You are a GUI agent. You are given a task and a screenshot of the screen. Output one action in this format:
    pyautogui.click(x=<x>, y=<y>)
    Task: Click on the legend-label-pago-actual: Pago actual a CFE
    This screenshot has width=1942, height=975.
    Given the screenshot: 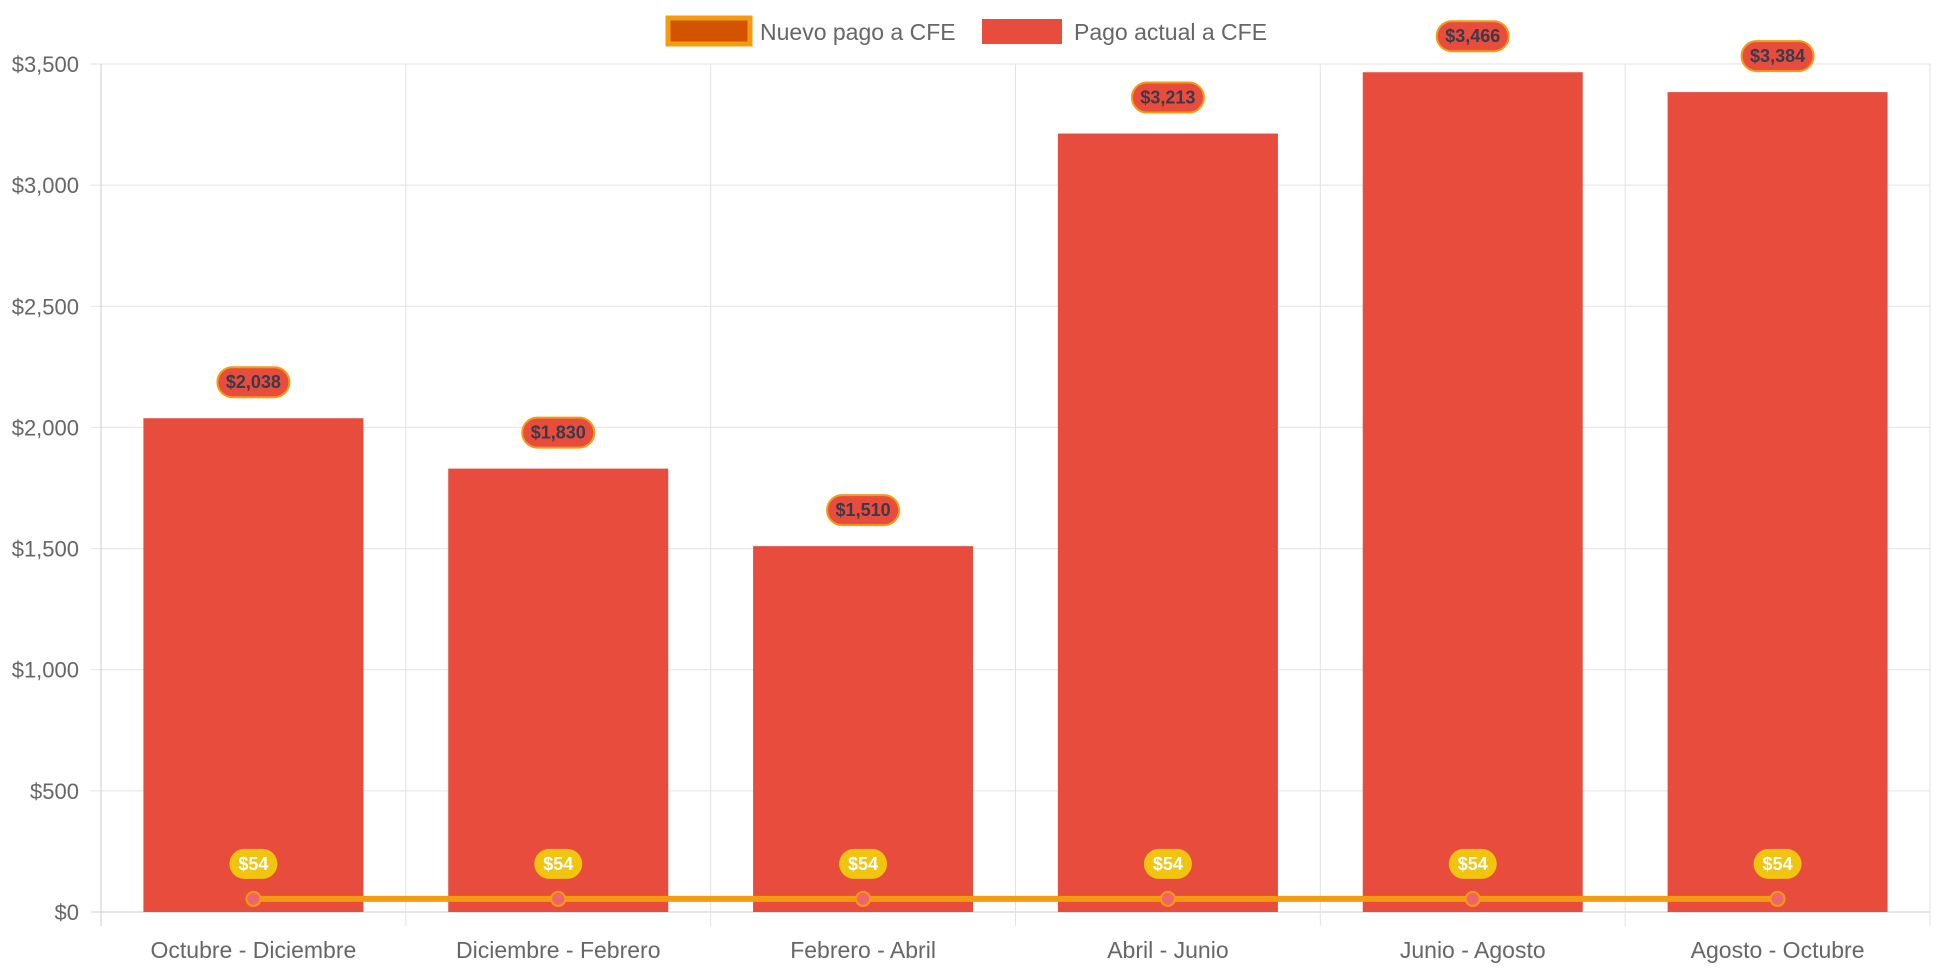 What is the action you would take?
    pyautogui.click(x=1170, y=32)
    